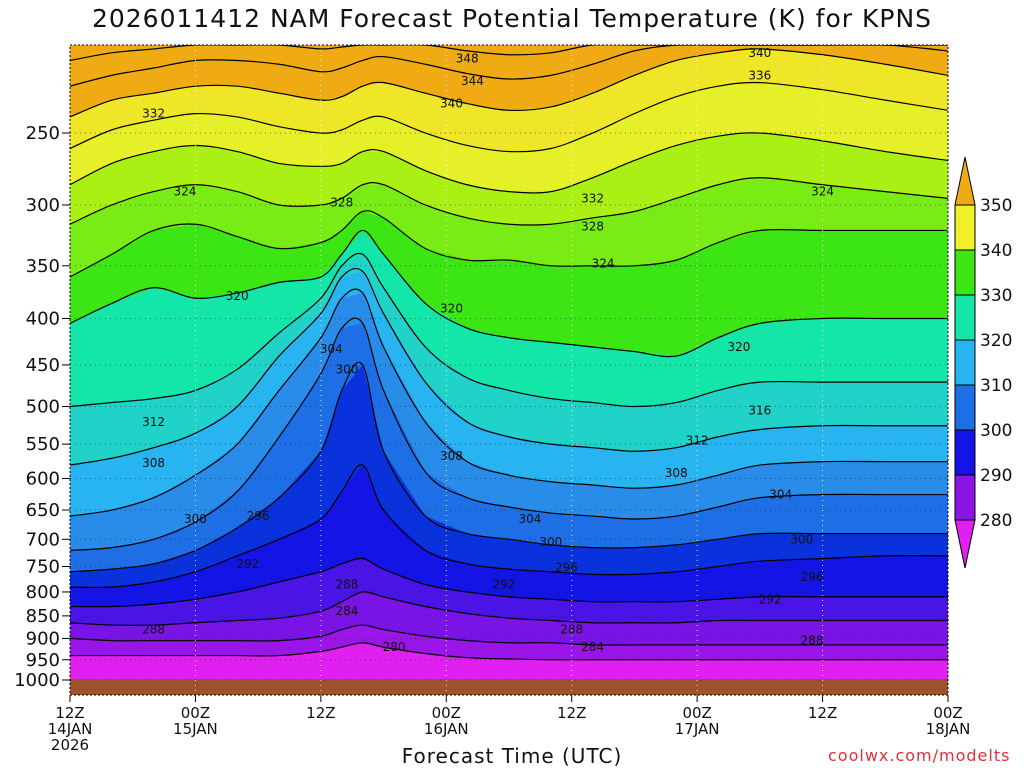  I want to click on colorbar-label: 300, so click(996, 431).